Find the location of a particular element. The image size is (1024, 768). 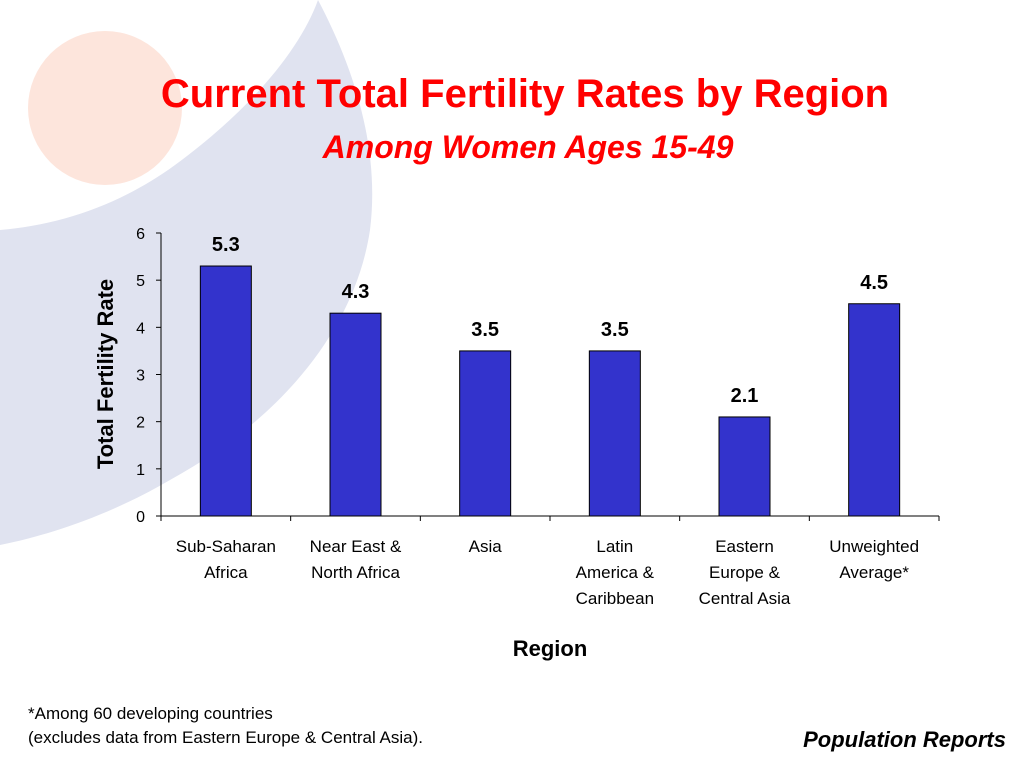

x-tick-label: Eastern Europe & Central Asia is located at coordinates (745, 572).